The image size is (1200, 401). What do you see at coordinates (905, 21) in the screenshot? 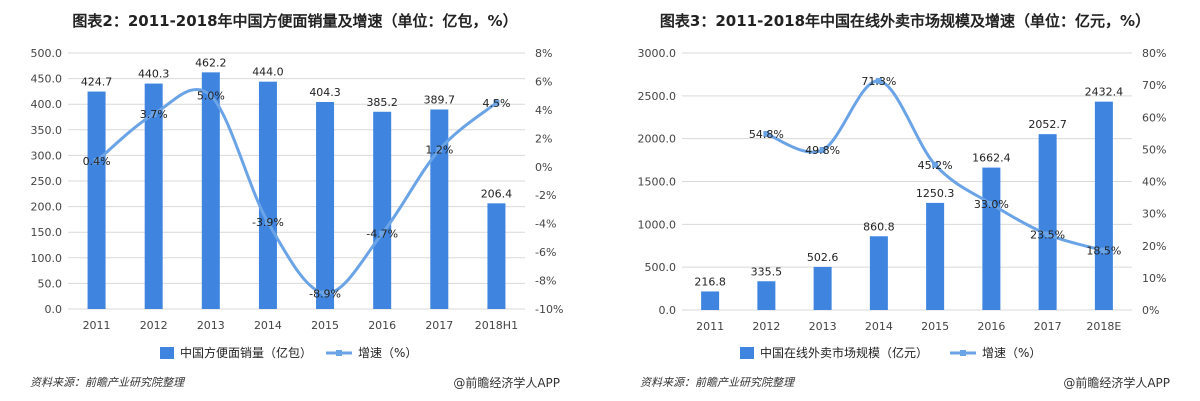
I see `chart-title: 图表3：2011-2018年中国在线外卖市场规模及增速（单位：亿元，%）` at bounding box center [905, 21].